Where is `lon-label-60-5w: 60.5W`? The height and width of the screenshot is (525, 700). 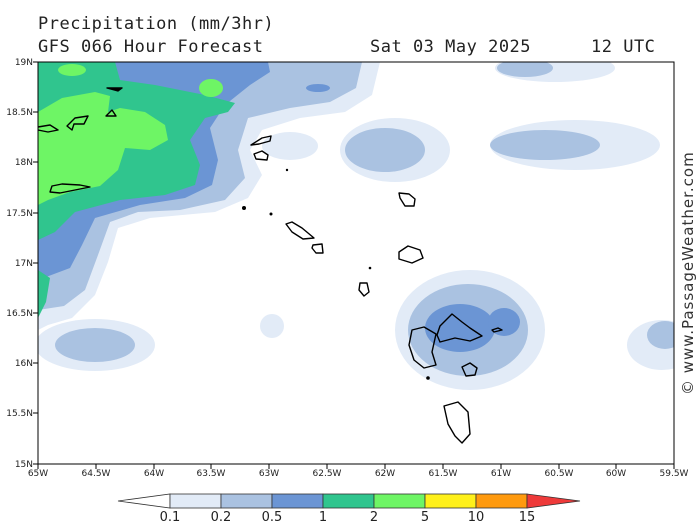 lon-label-60-5w: 60.5W is located at coordinates (559, 474).